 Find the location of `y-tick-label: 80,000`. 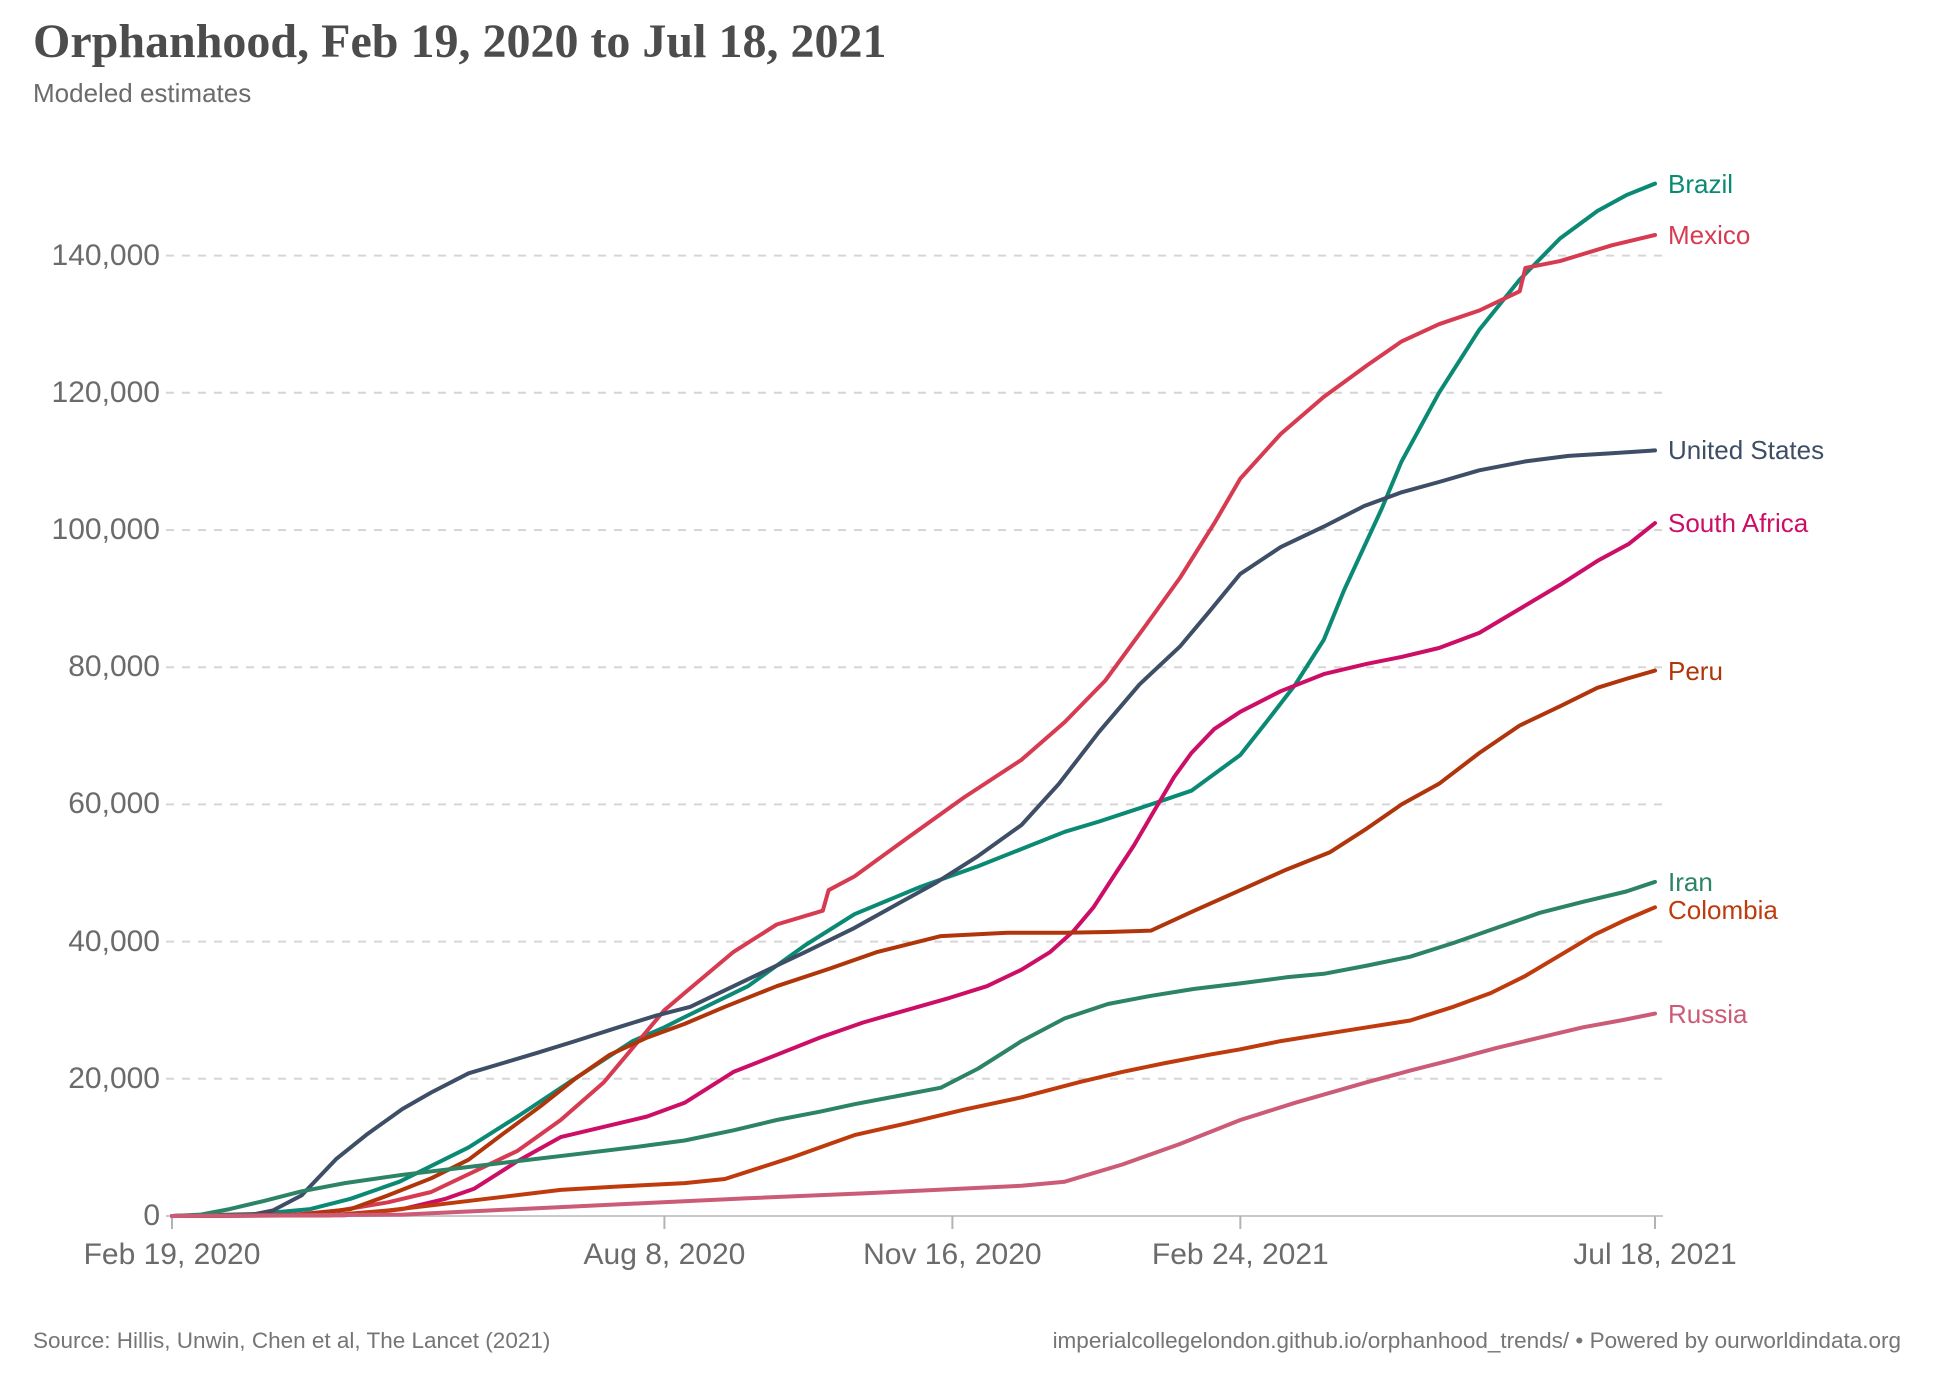

y-tick-label: 80,000 is located at coordinates (114, 667).